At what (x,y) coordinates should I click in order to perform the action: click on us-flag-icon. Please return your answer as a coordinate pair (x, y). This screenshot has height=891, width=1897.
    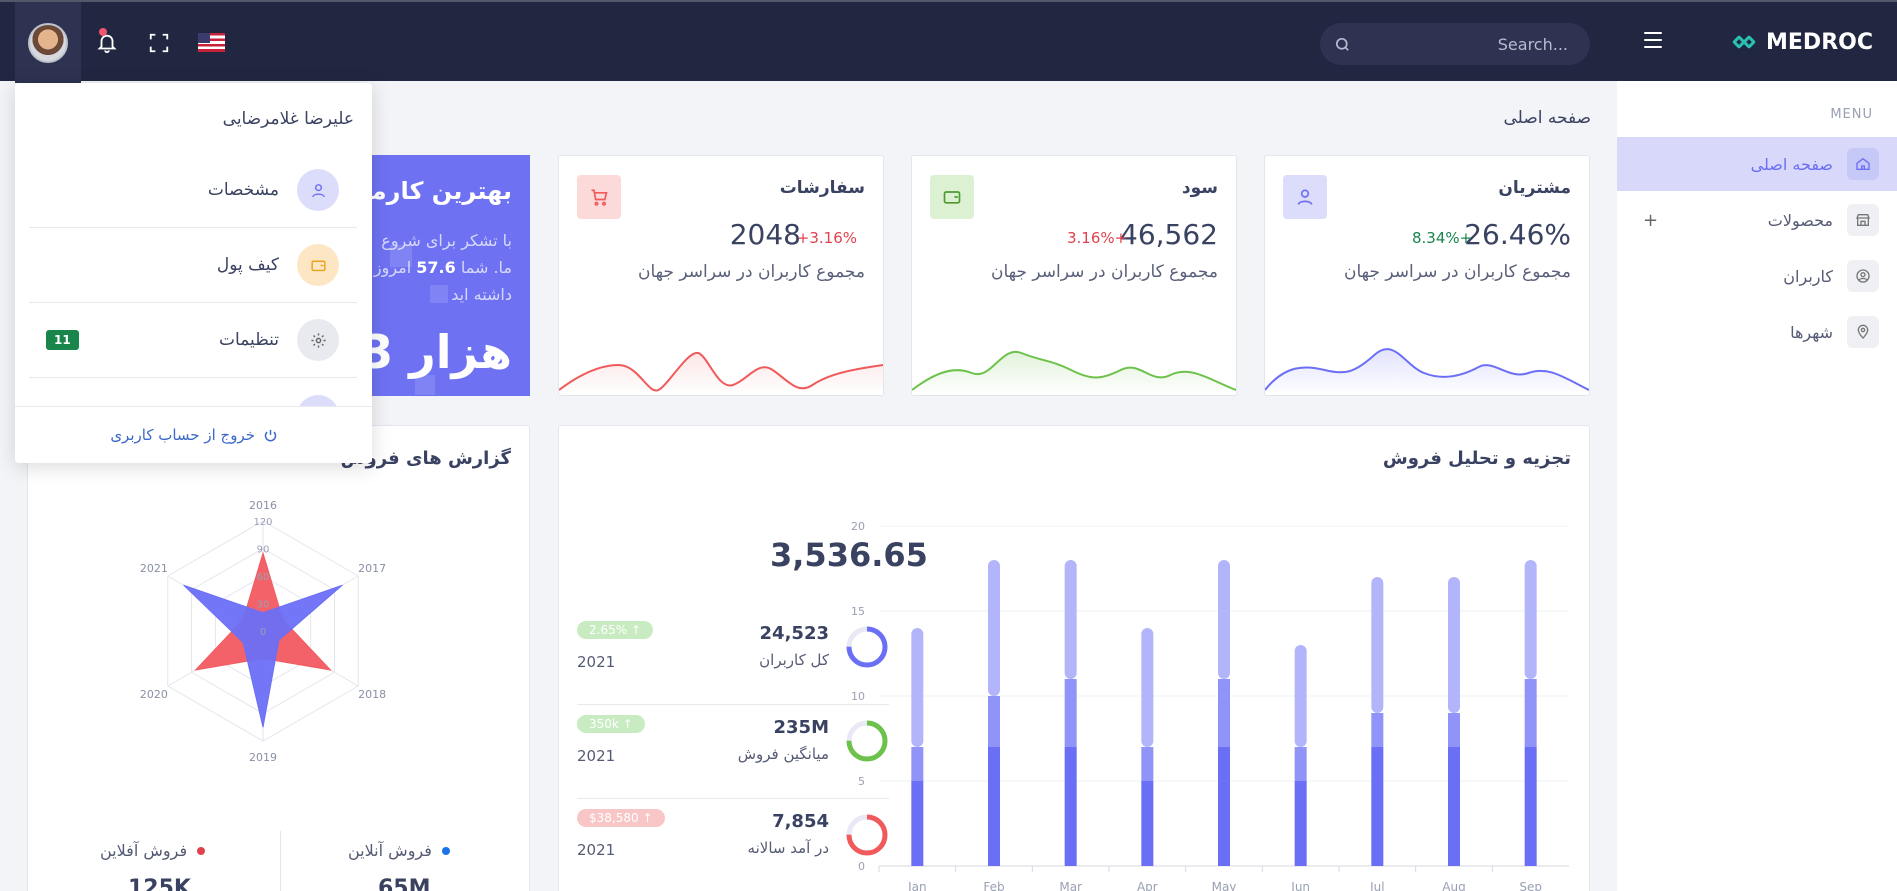
    Looking at the image, I should click on (211, 42).